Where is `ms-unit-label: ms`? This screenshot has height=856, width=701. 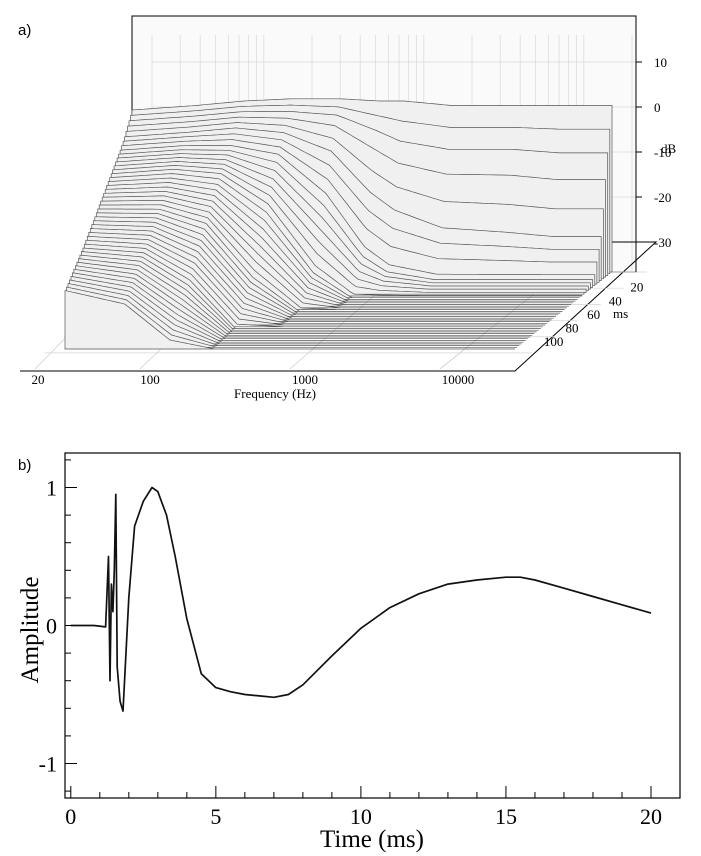 ms-unit-label: ms is located at coordinates (620, 313).